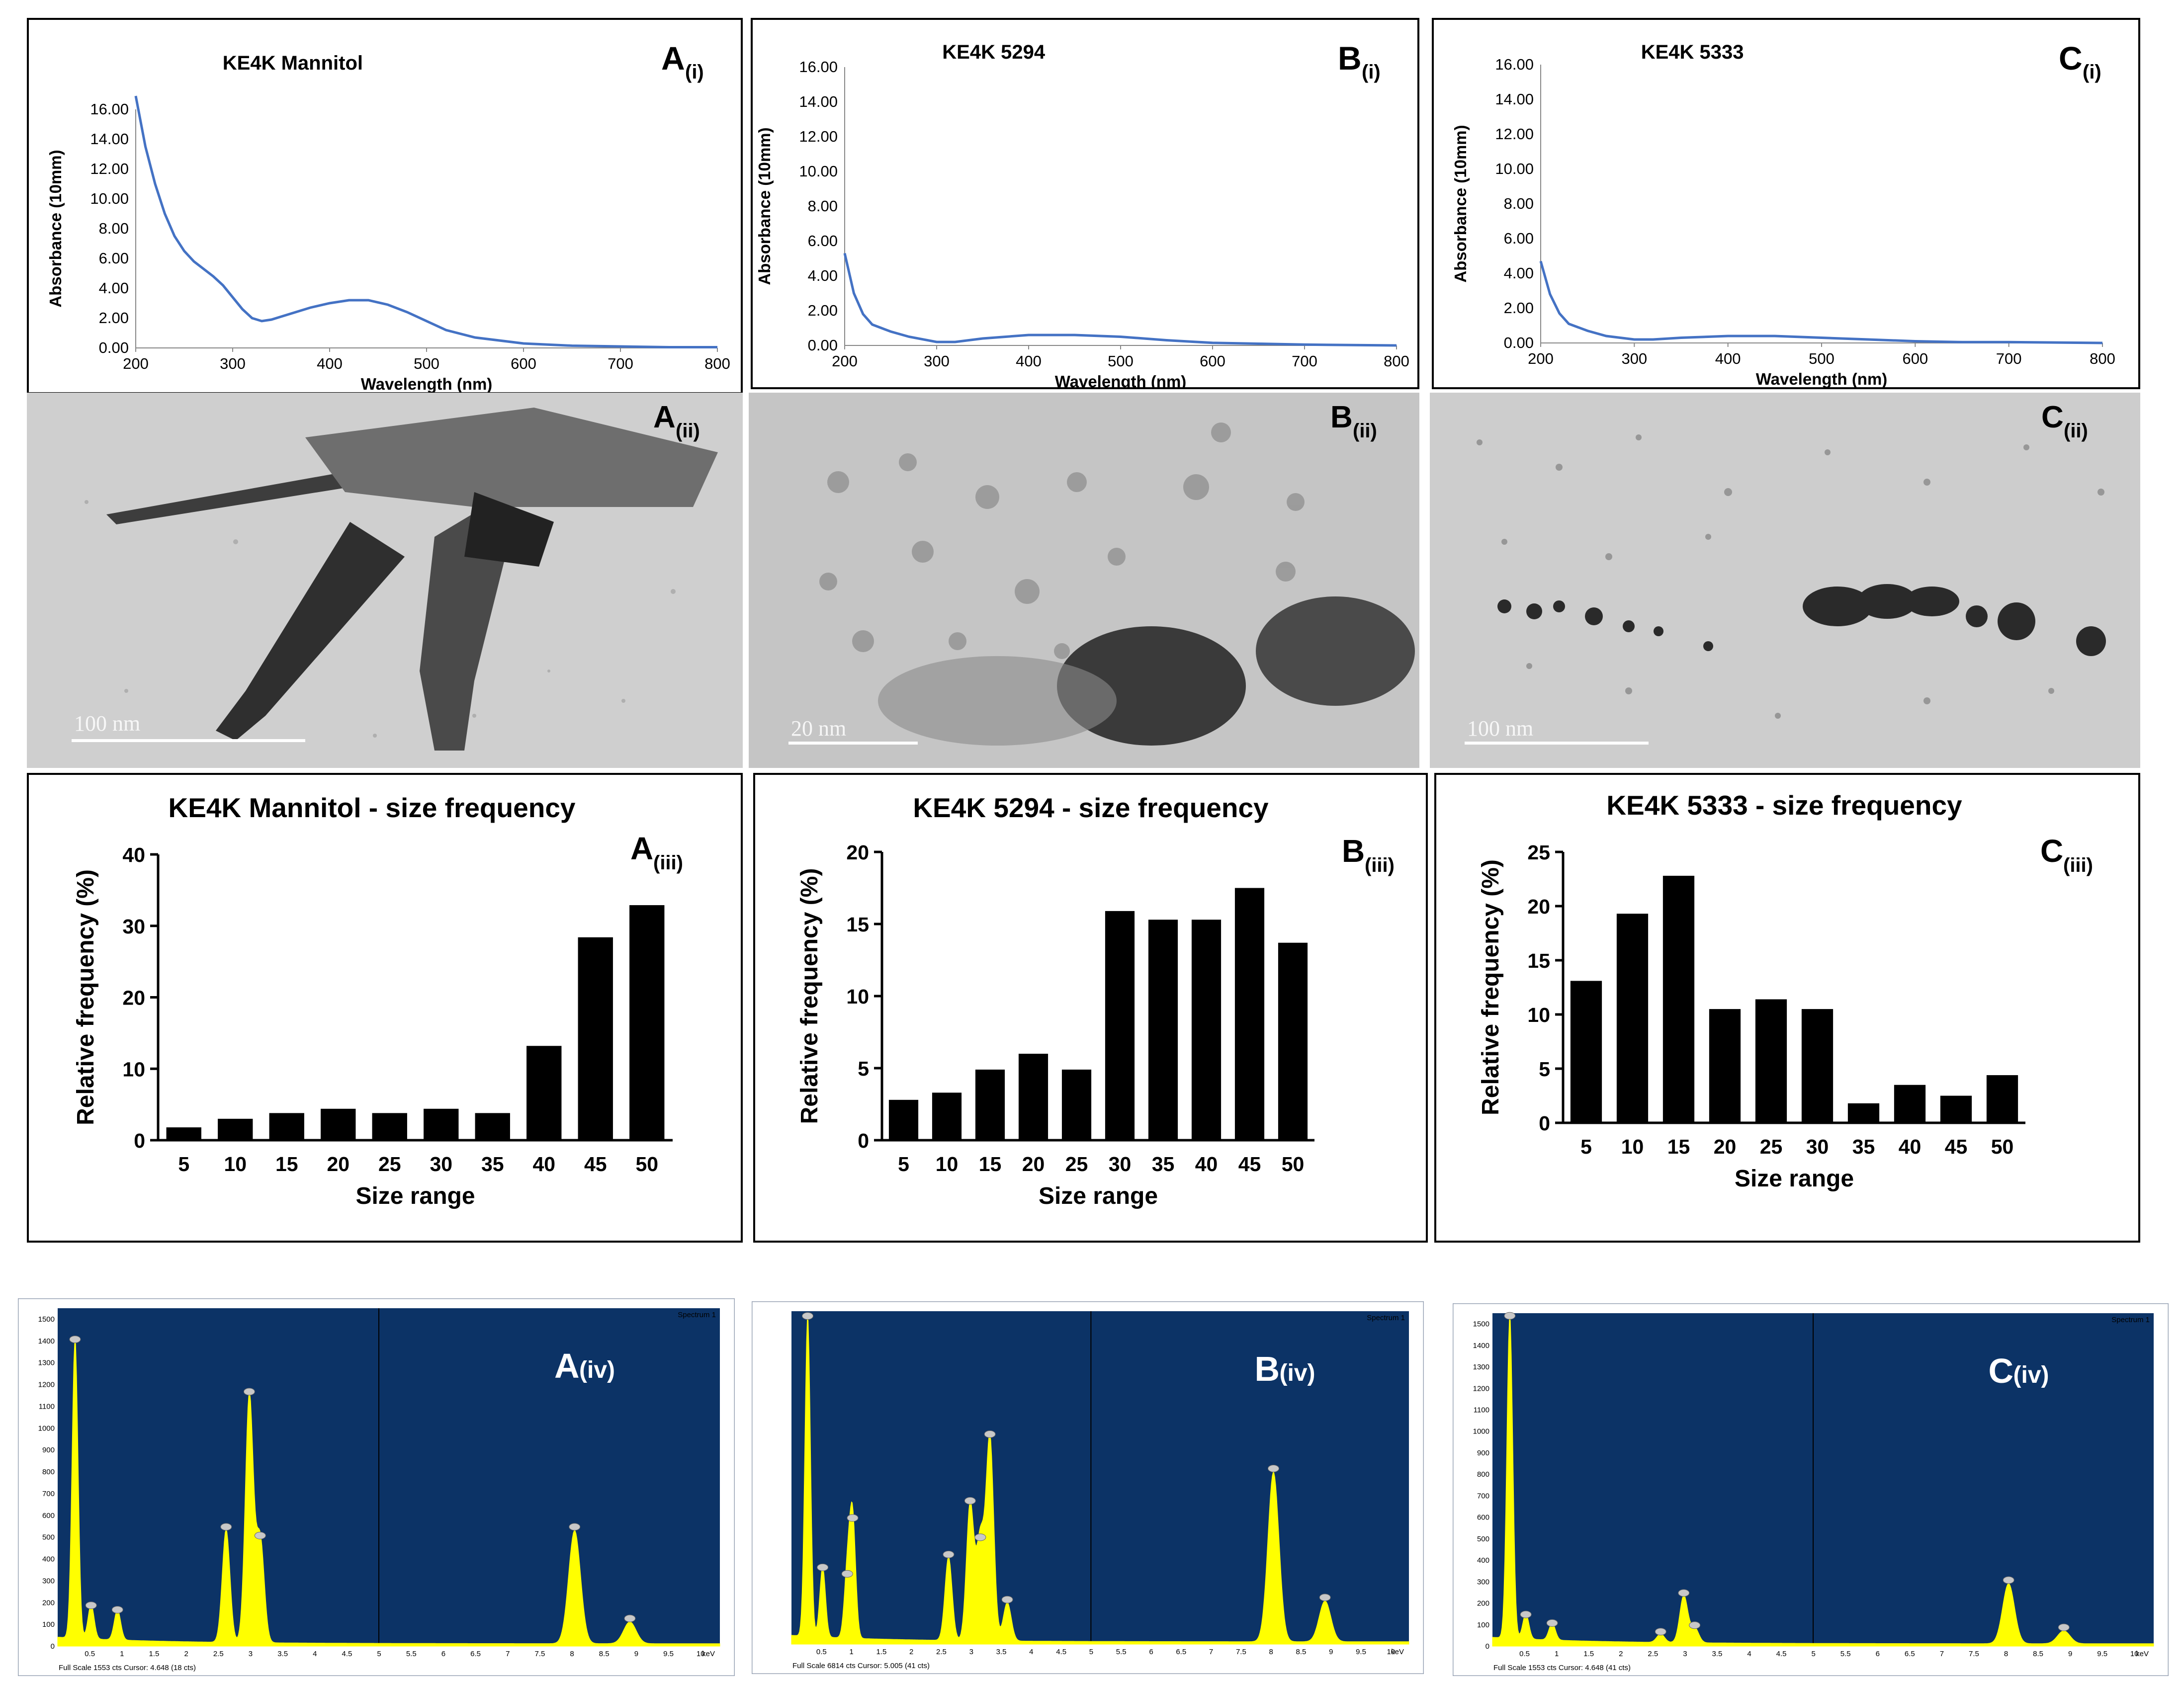 The height and width of the screenshot is (1681, 2184). What do you see at coordinates (604, 1654) in the screenshot?
I see `eds-a-xtick: 8.5` at bounding box center [604, 1654].